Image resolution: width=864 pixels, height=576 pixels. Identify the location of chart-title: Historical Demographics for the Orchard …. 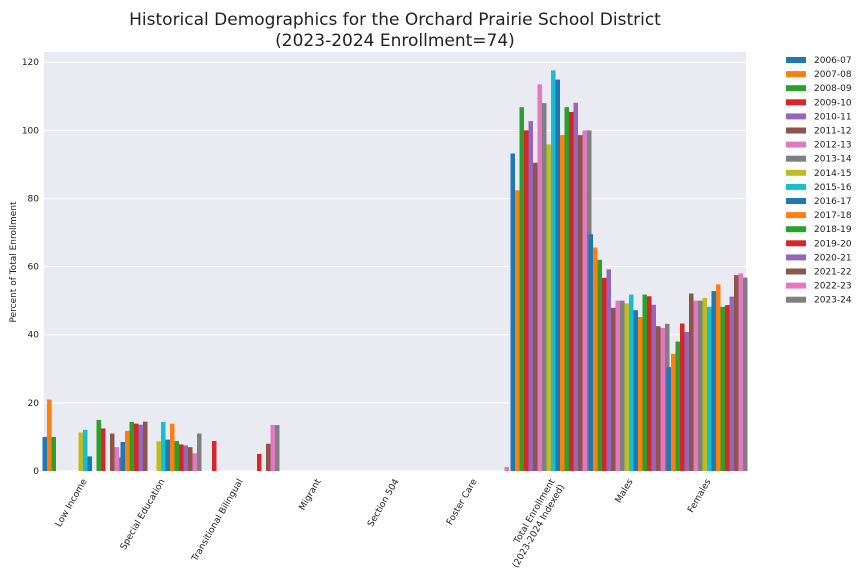
(395, 20).